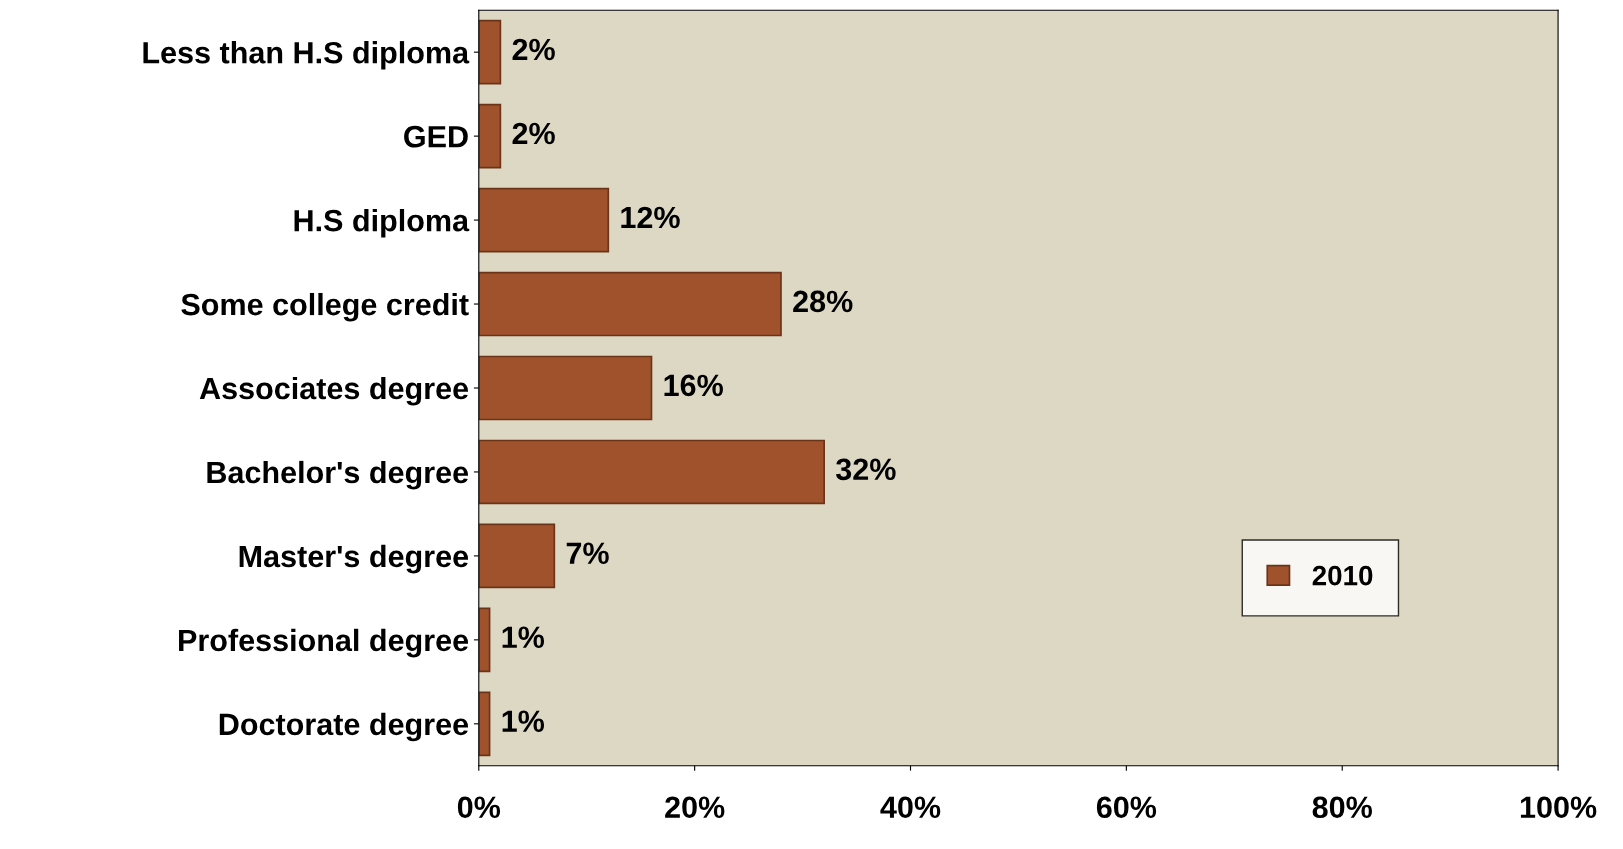  Describe the element at coordinates (436, 136) in the screenshot. I see `y-tick-label: GED` at that location.